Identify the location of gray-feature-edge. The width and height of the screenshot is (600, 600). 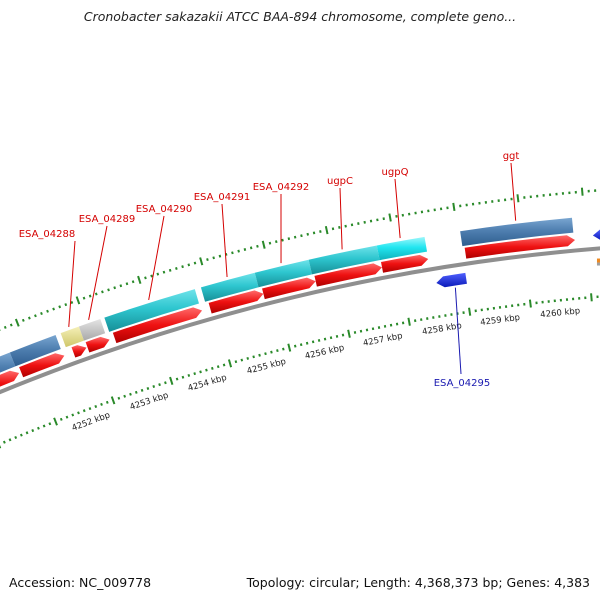
(598, 264).